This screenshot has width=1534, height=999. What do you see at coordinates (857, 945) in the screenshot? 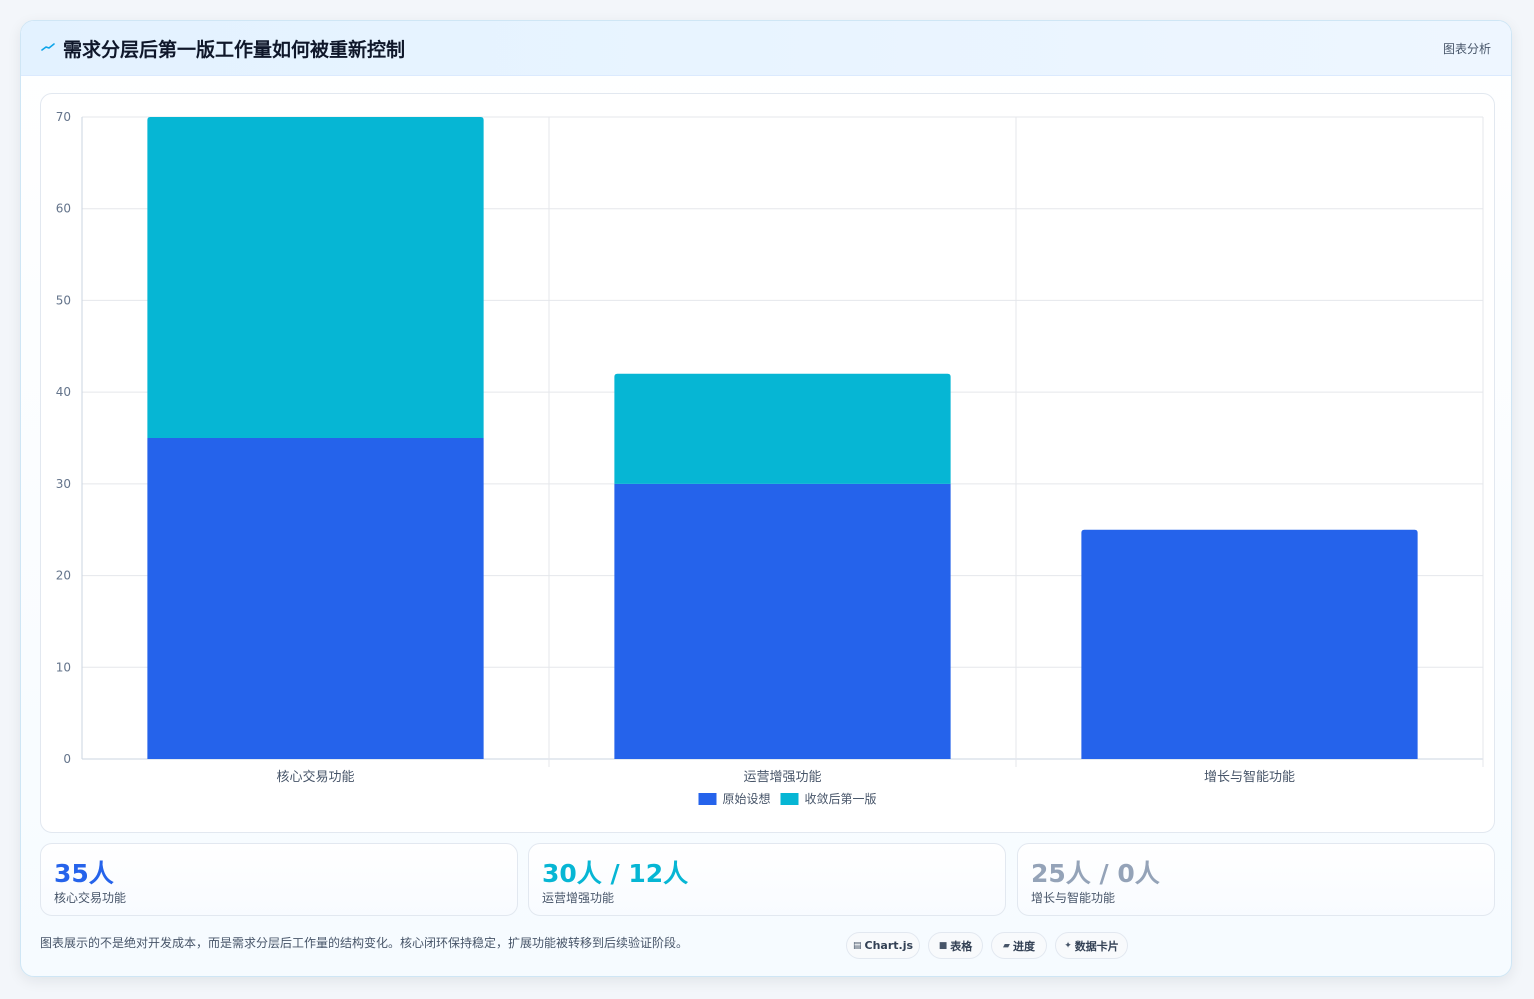
I see `chart-icon: ▤` at bounding box center [857, 945].